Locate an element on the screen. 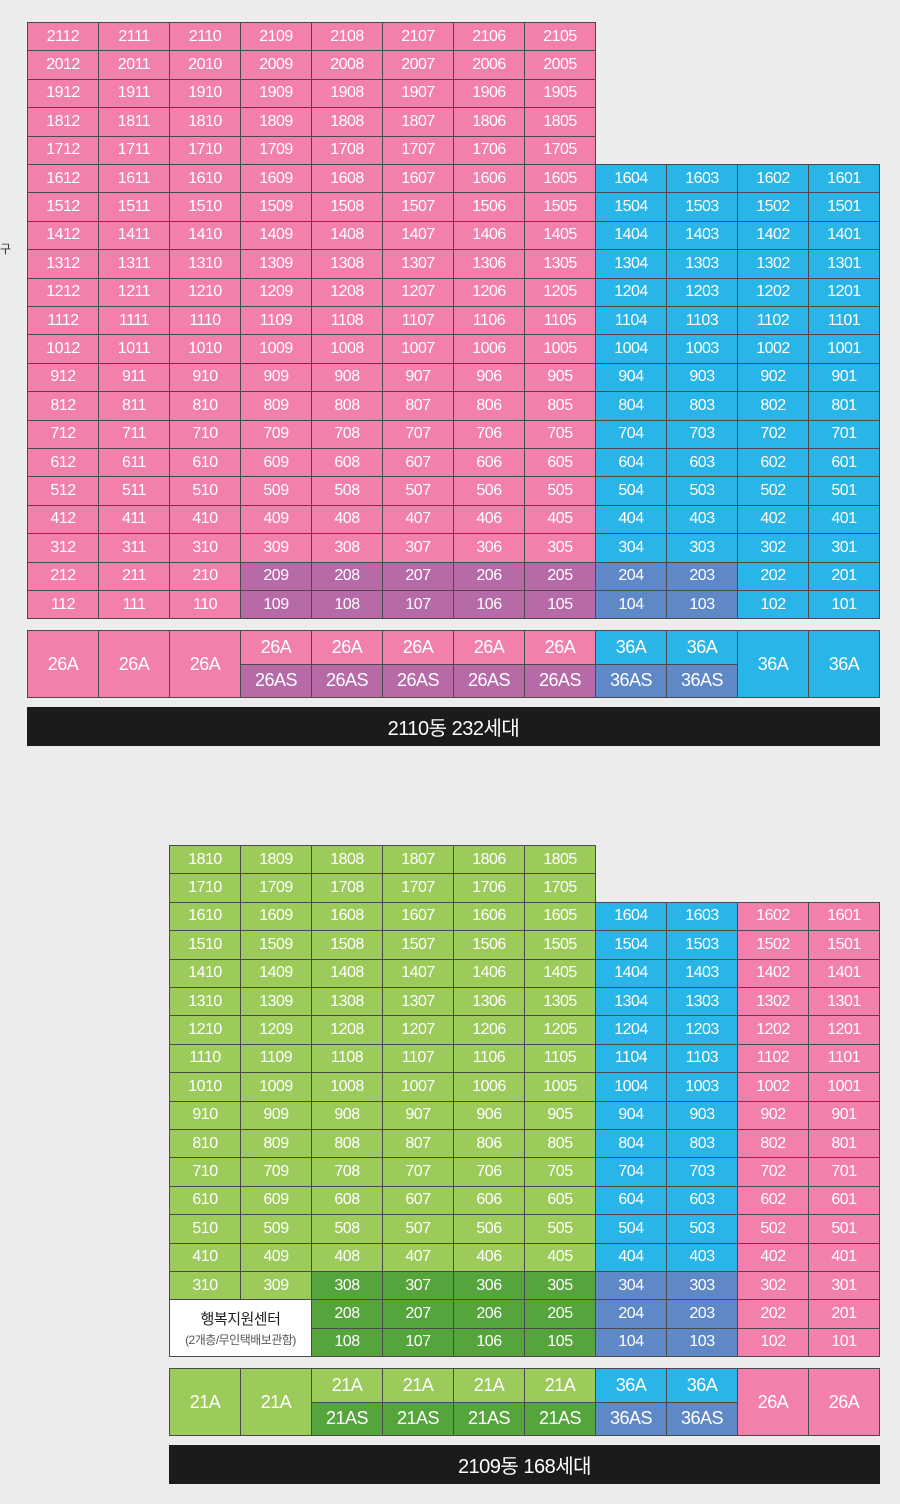  unit-cell: 1008 is located at coordinates (347, 1087).